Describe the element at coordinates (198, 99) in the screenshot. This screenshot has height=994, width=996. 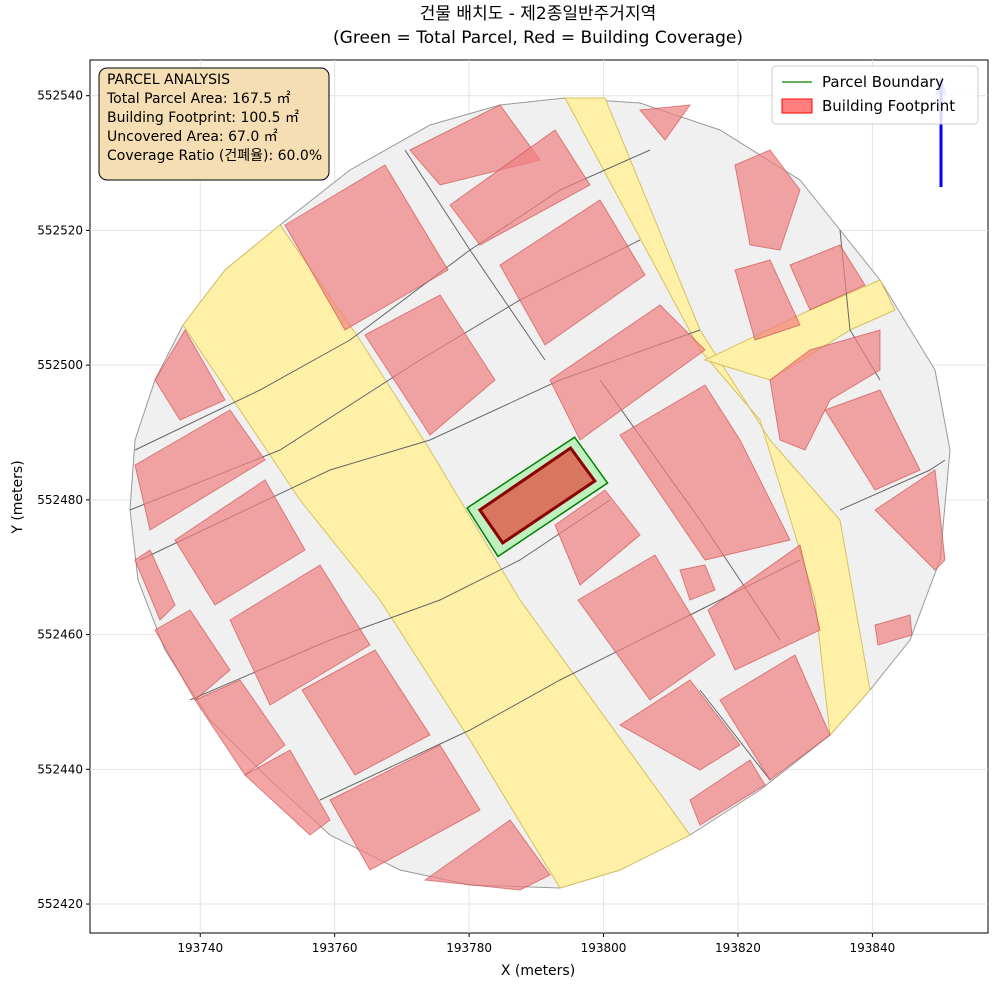
I see `annotation-line: Total Parcel Area: 167.5 ㎡` at that location.